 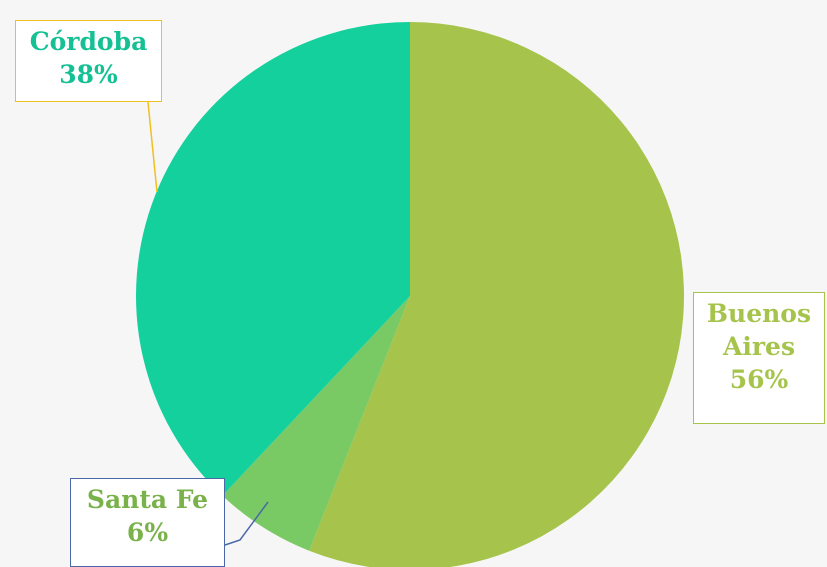 I want to click on data-label: Santa Fe 6%, so click(x=147, y=522).